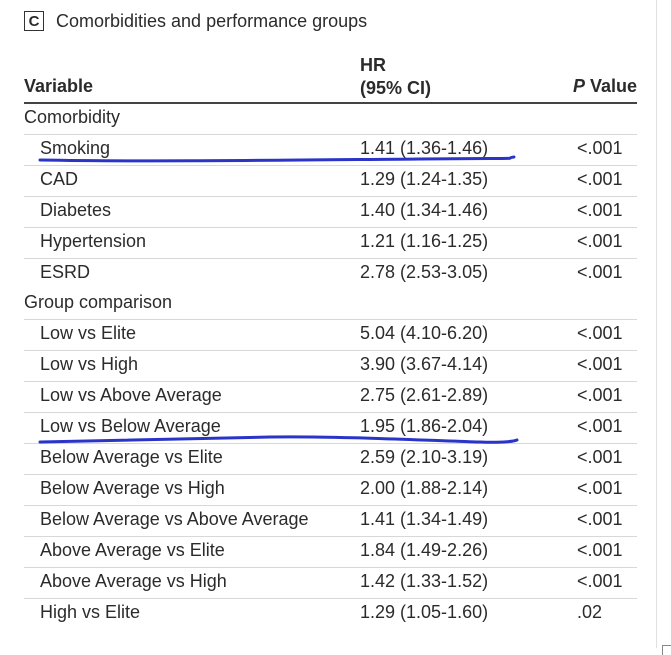 The width and height of the screenshot is (671, 655). Describe the element at coordinates (330, 613) in the screenshot. I see `table-row: High vs Elite 1.29 (1.05-1.60) .02` at that location.